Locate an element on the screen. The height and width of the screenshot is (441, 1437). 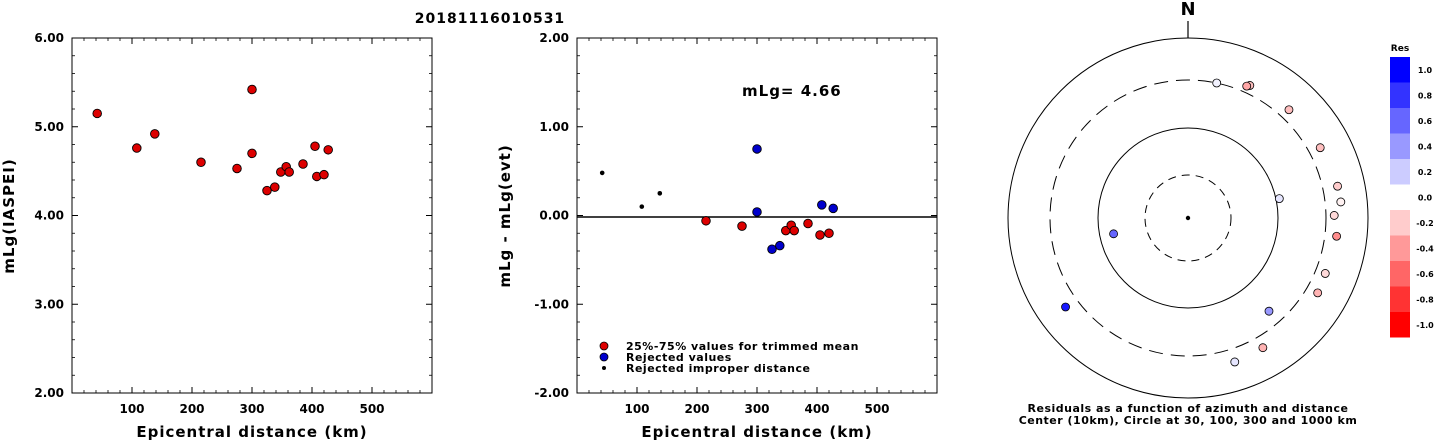
legend-marker-rejected is located at coordinates (604, 357).